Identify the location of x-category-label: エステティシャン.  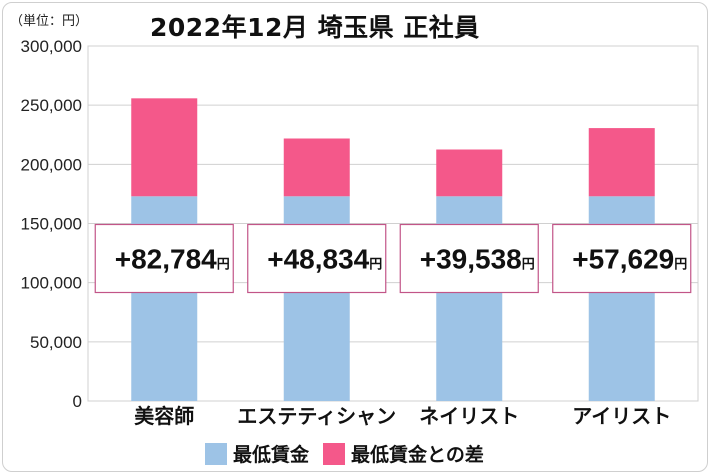
(316, 416).